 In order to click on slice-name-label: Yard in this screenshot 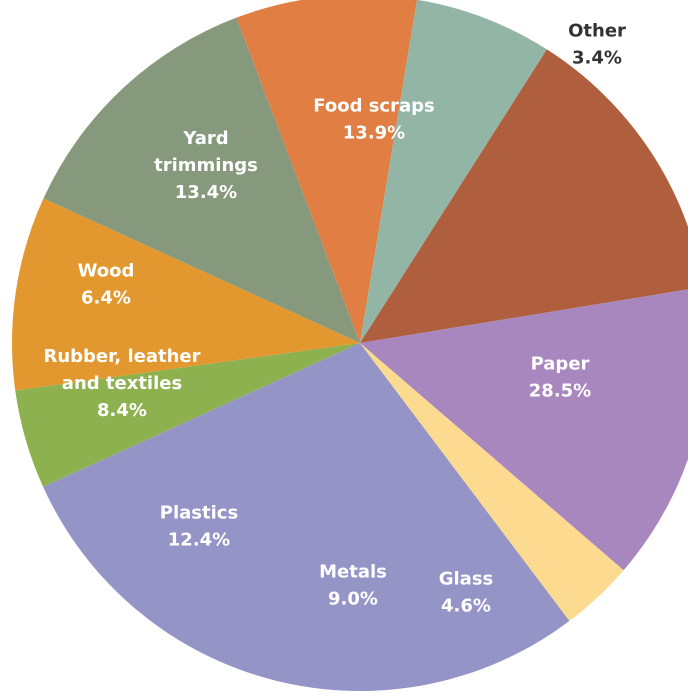, I will do `click(205, 138)`.